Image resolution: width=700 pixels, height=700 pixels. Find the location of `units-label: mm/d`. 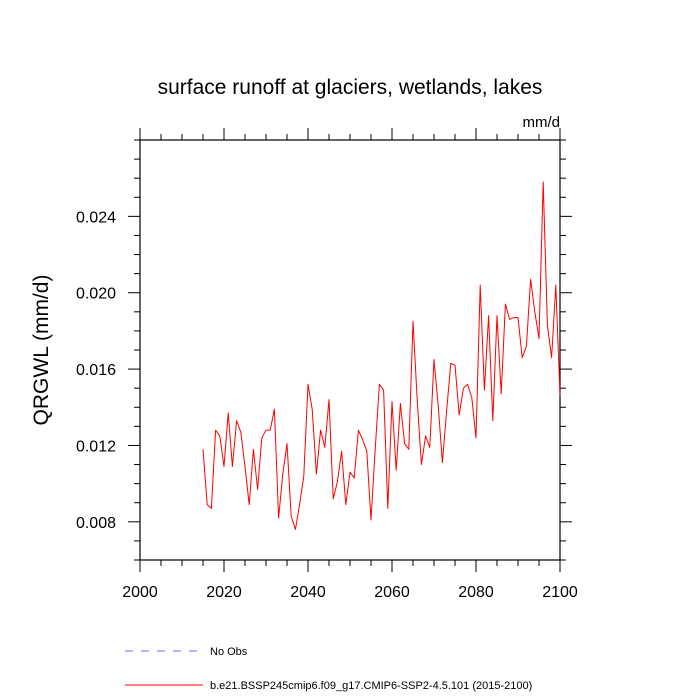

units-label: mm/d is located at coordinates (542, 122).